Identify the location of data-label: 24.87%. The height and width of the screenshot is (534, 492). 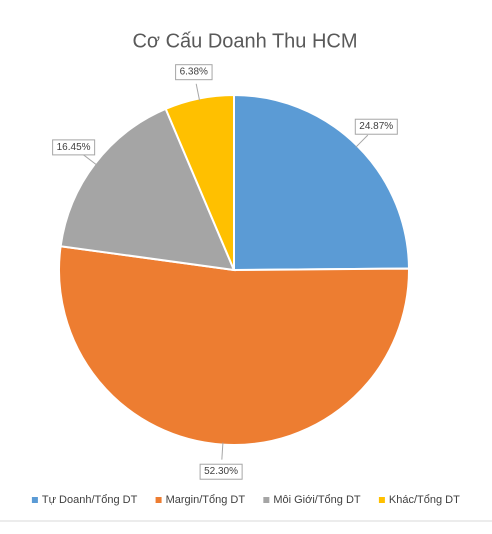
(376, 126).